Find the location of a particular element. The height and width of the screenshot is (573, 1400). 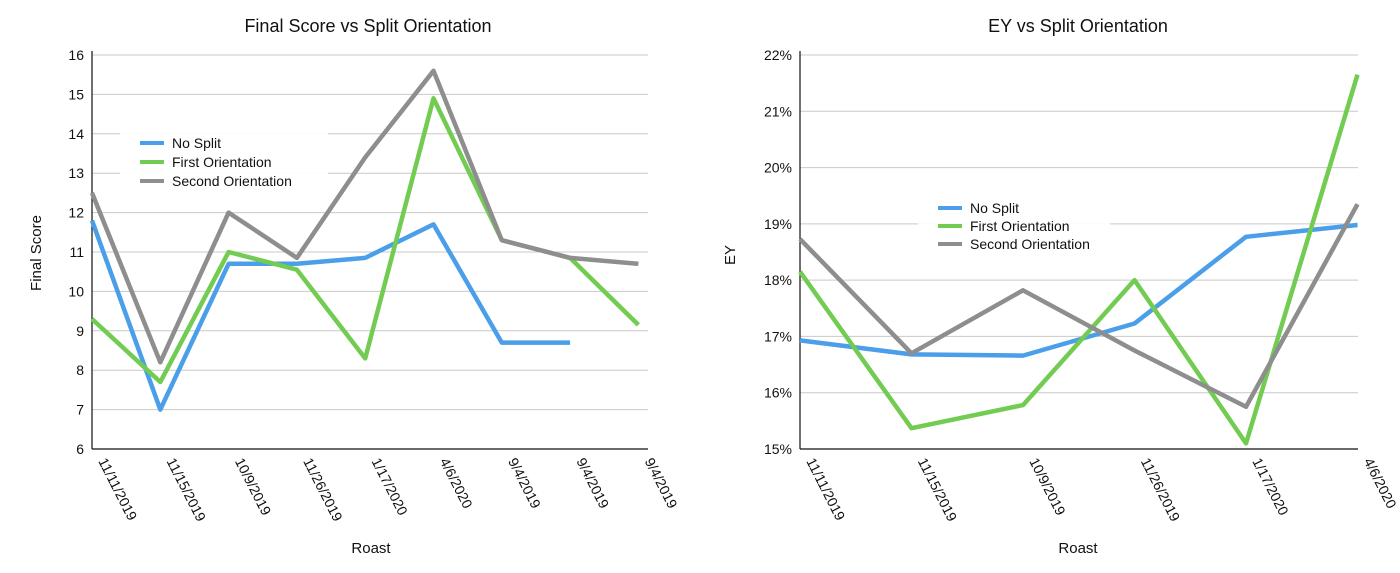

ey-chart-xlabel: Roast is located at coordinates (1078, 548).